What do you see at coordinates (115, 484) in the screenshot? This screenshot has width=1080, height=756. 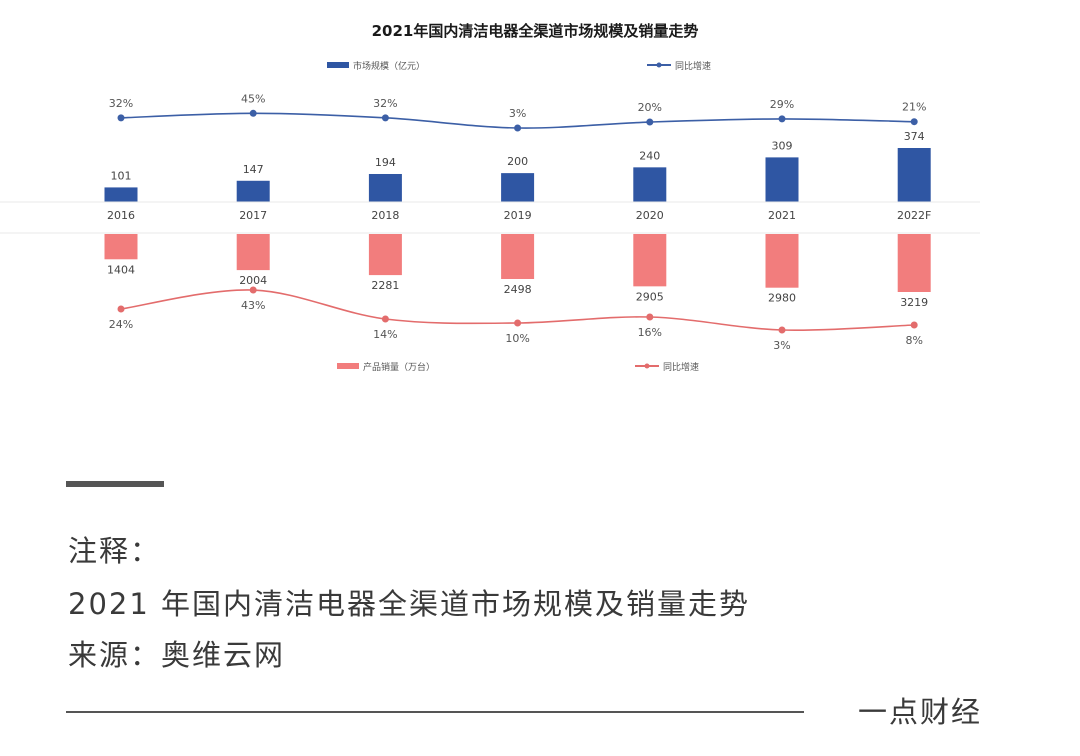 I see `note-divider-bar` at bounding box center [115, 484].